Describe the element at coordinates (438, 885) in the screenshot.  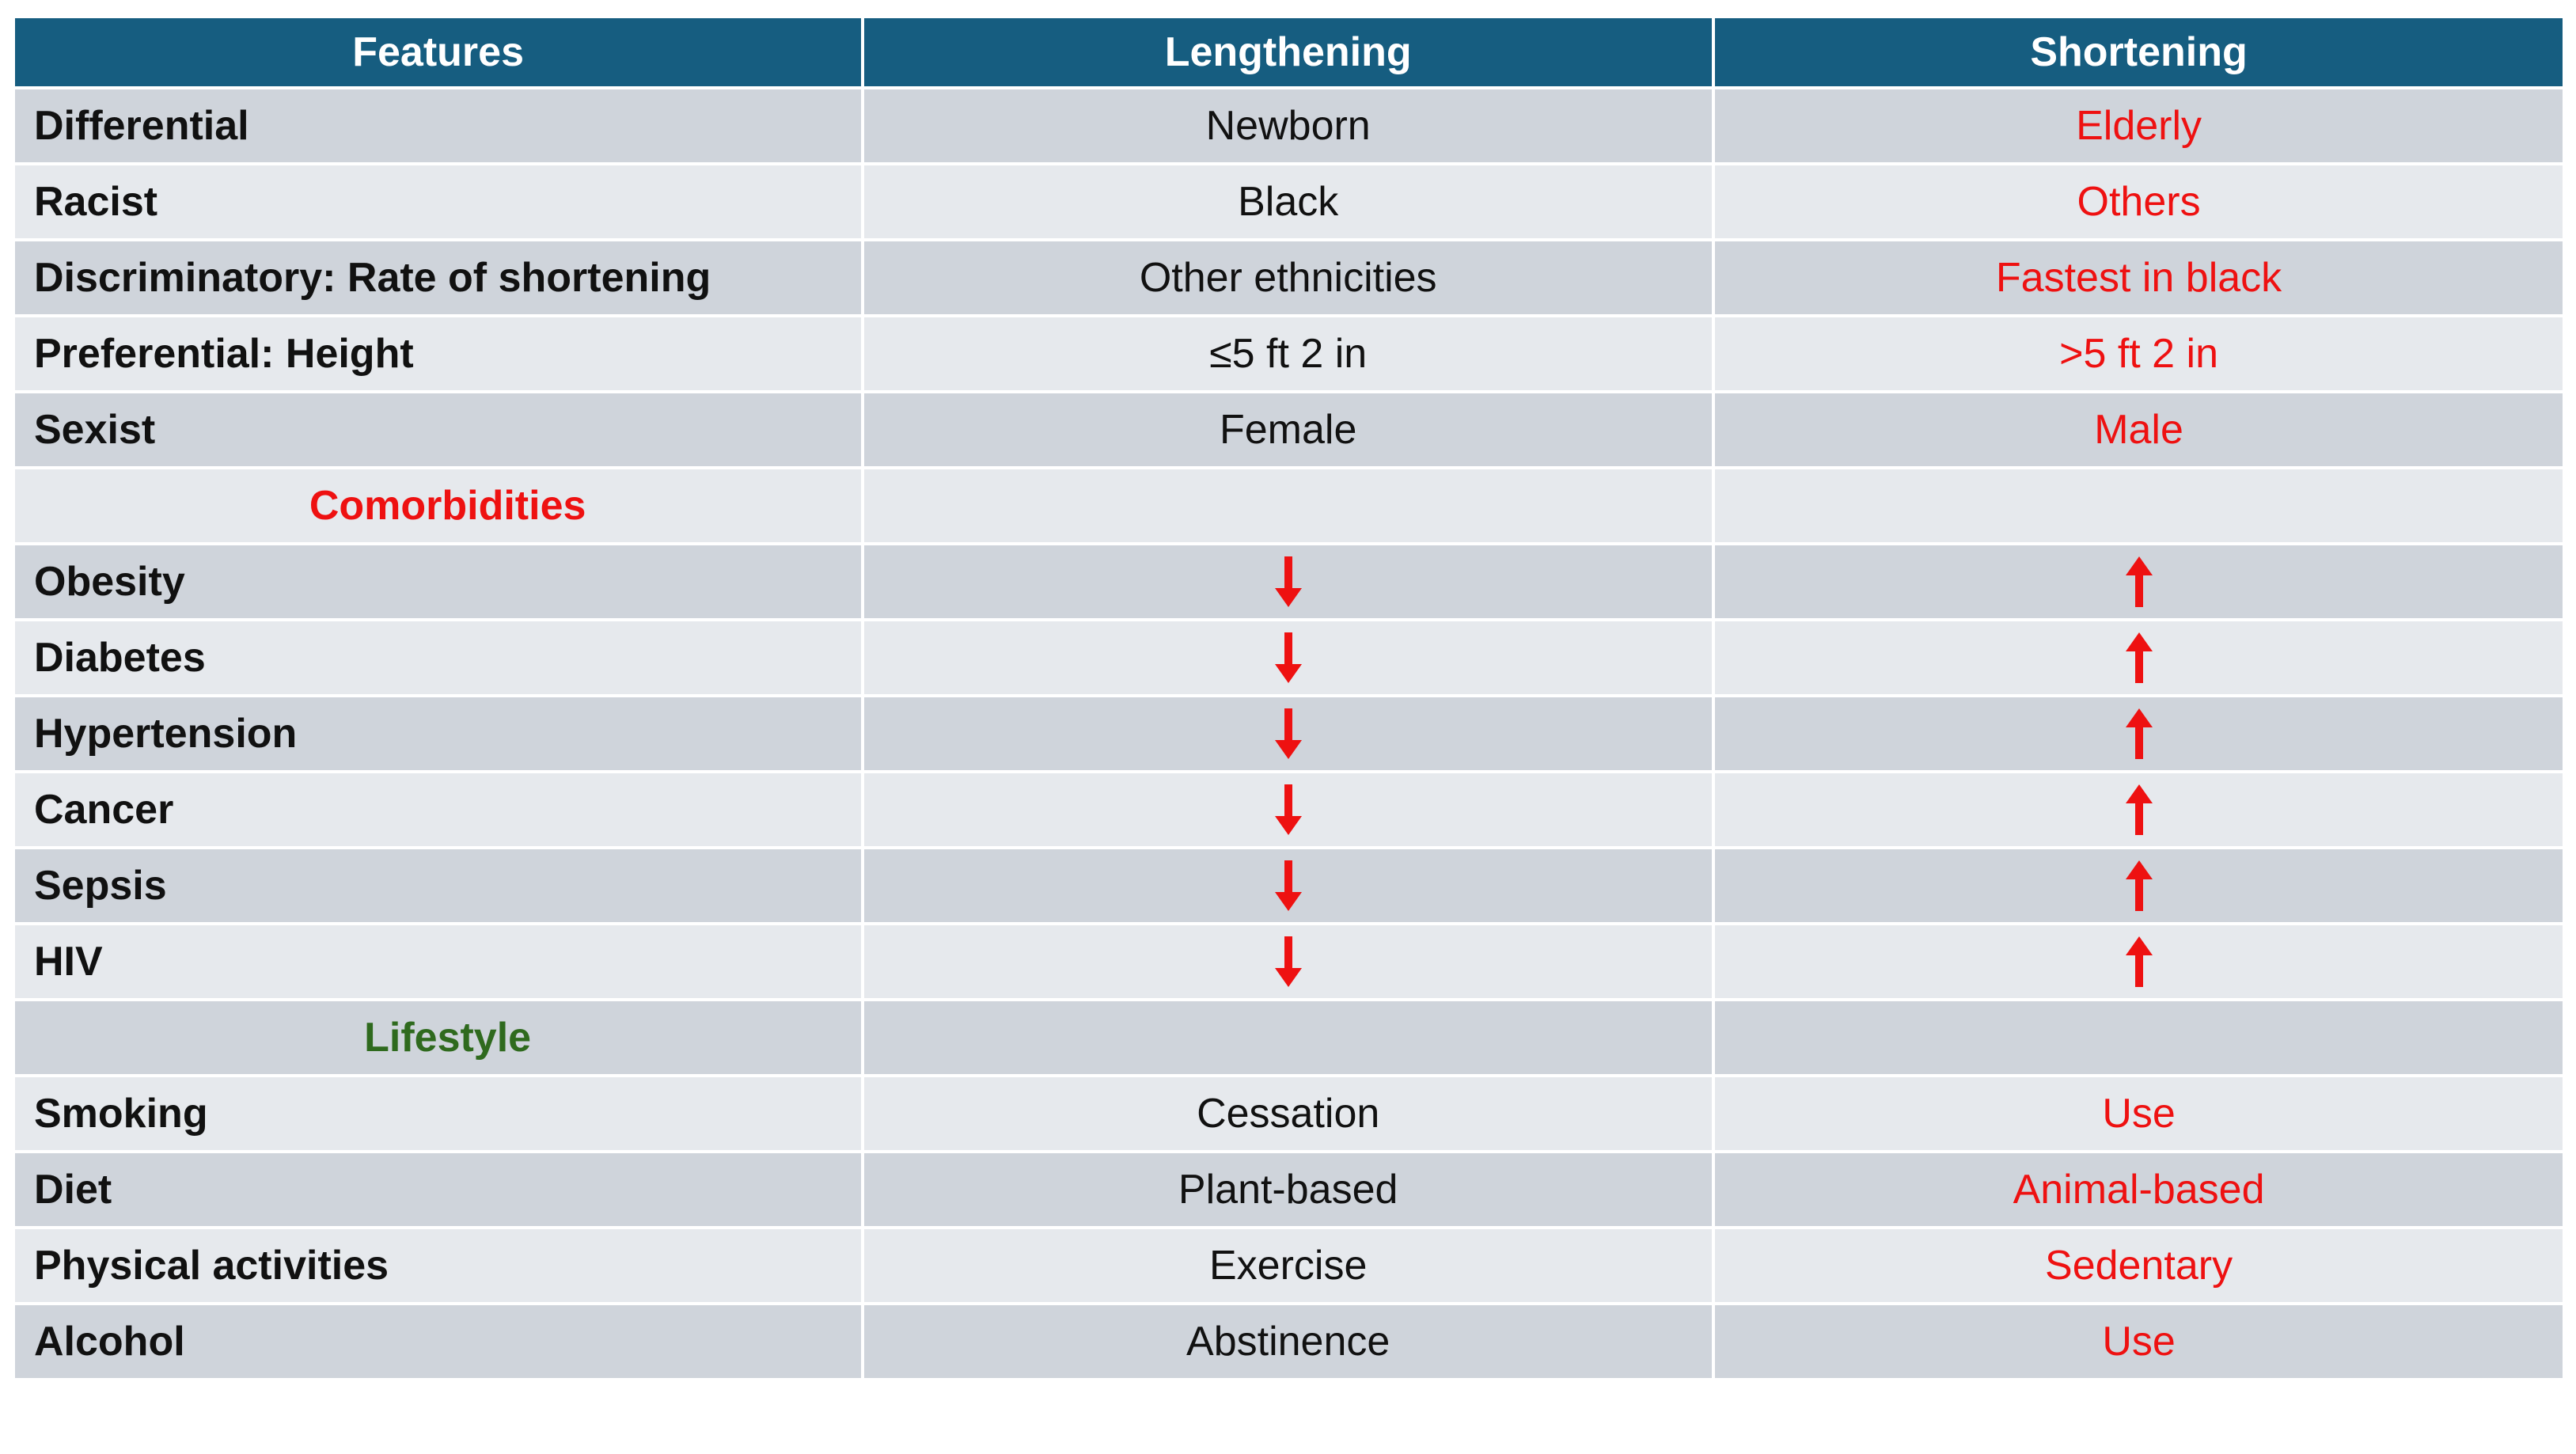
I see `feature-cell: Sepsis` at that location.